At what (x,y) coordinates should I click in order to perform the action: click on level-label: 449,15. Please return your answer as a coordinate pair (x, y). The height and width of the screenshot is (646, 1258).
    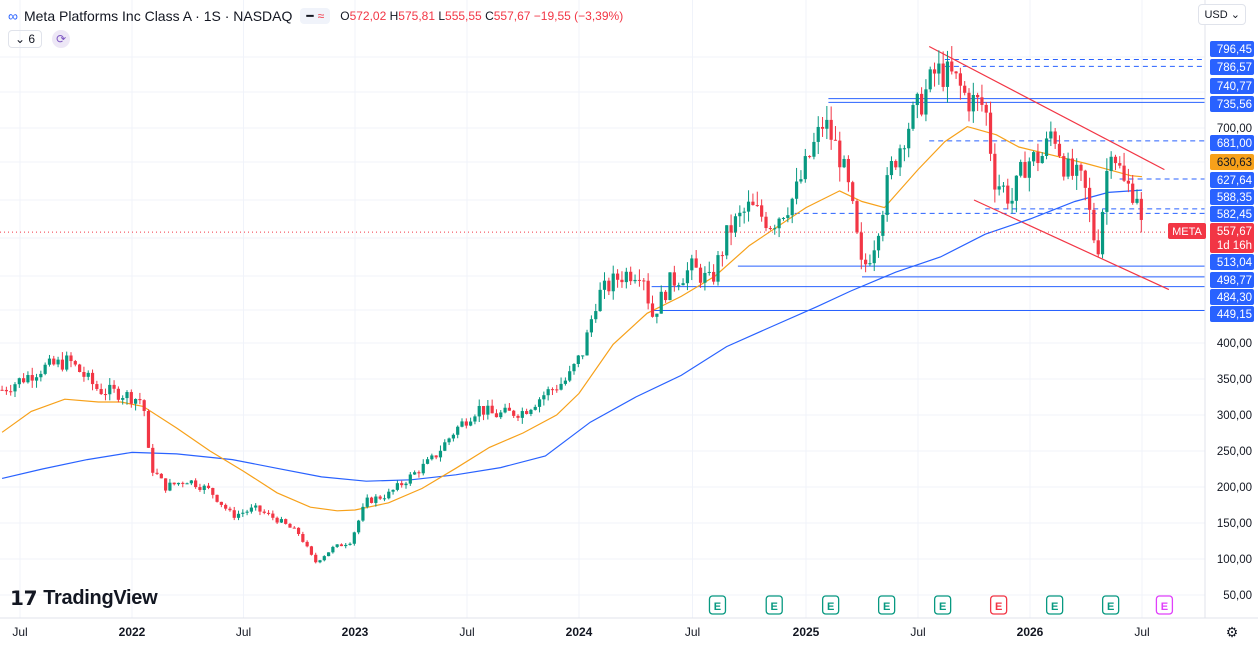
    Looking at the image, I should click on (1232, 314).